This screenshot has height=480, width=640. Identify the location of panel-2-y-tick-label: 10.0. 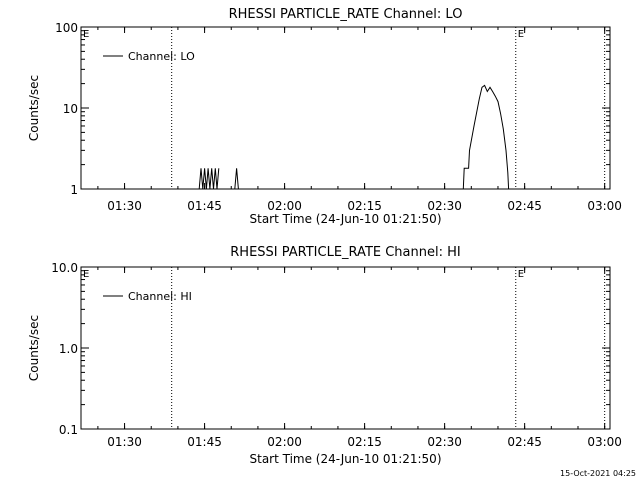
(64, 268).